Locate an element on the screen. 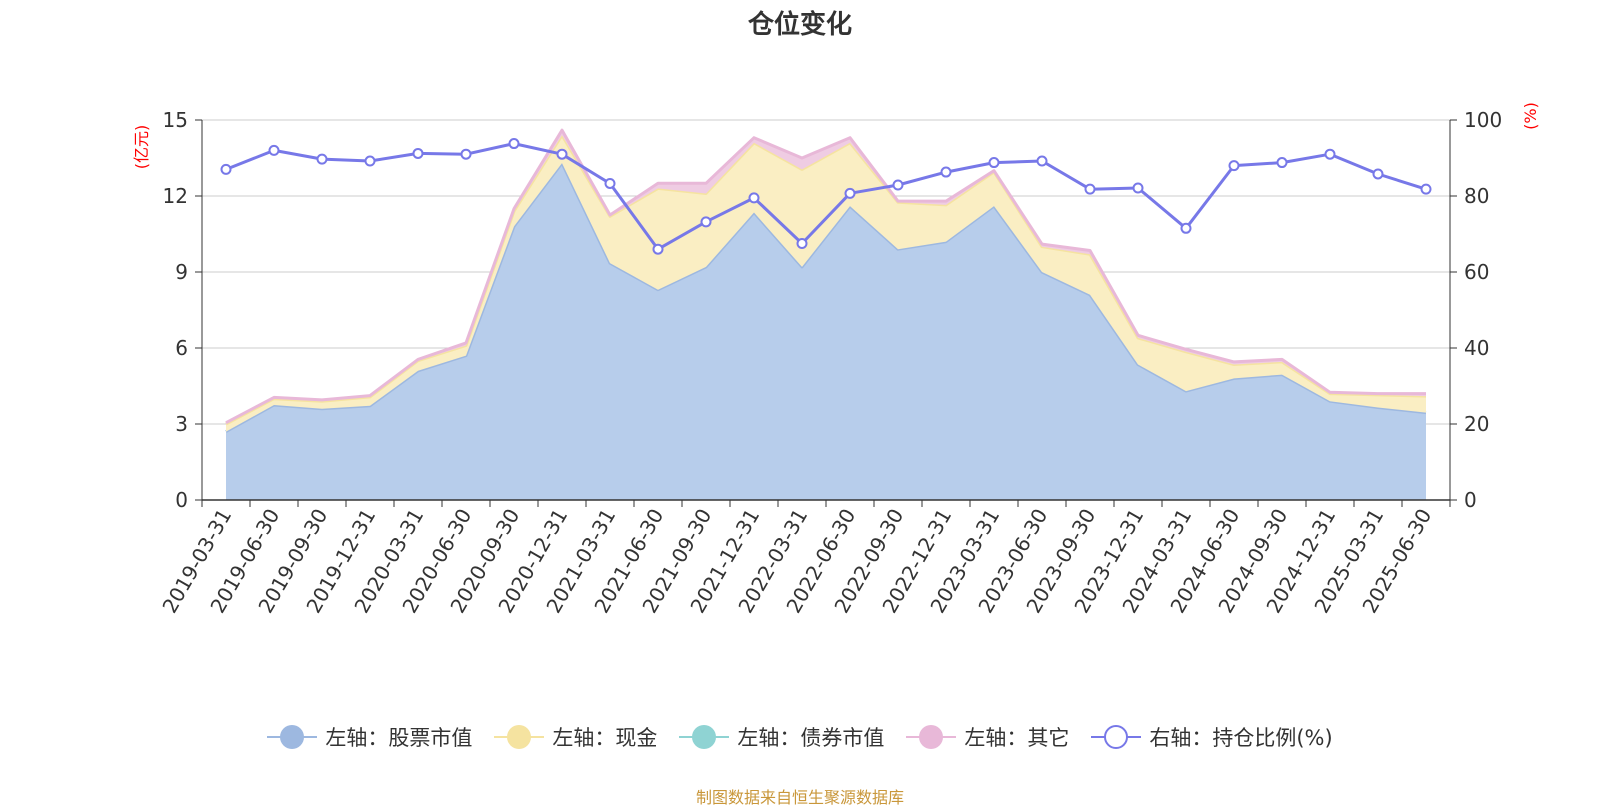  right-axis-tick-label: 20 is located at coordinates (1476, 424).